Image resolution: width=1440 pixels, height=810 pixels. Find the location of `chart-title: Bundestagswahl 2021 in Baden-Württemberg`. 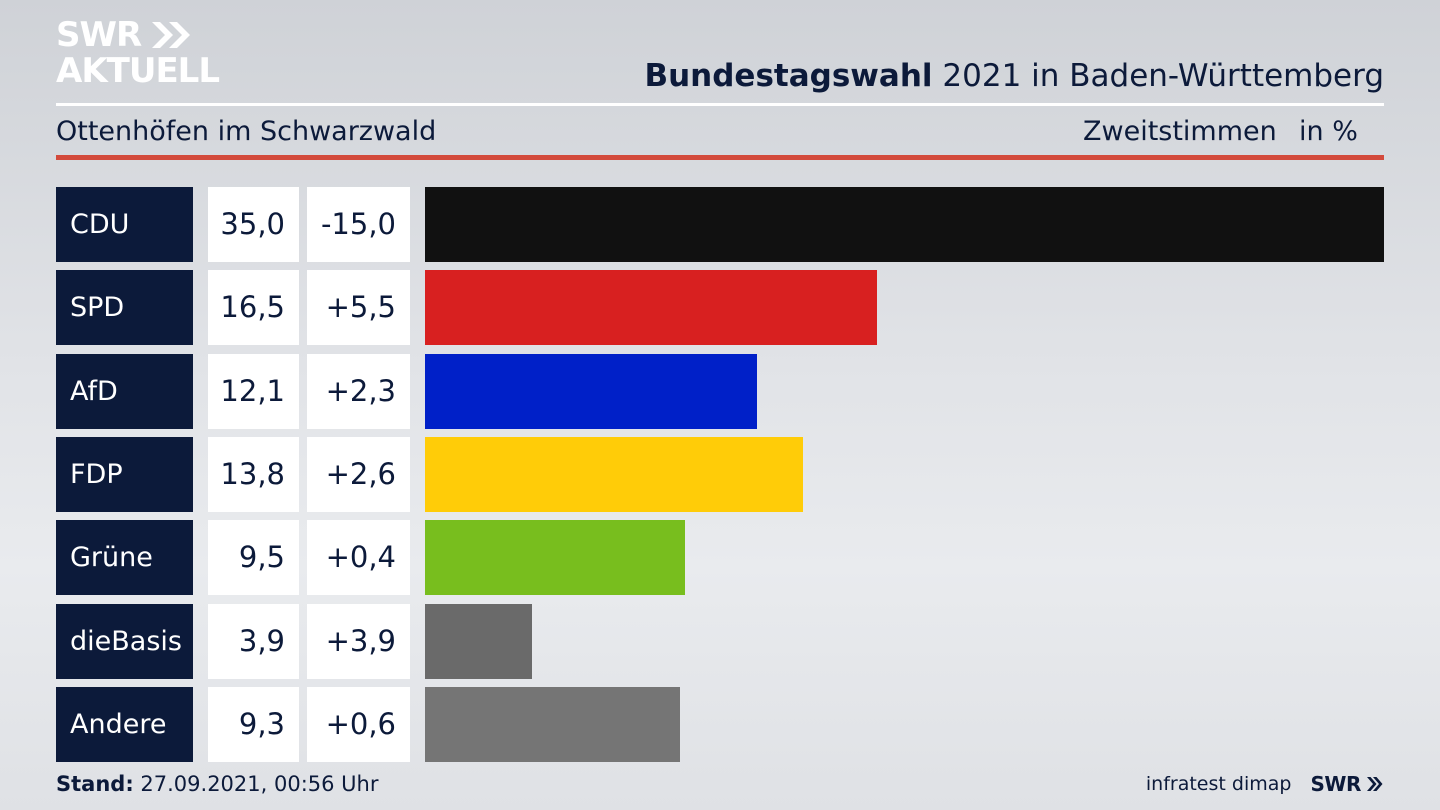

chart-title: Bundestagswahl 2021 in Baden-Württemberg is located at coordinates (1014, 76).